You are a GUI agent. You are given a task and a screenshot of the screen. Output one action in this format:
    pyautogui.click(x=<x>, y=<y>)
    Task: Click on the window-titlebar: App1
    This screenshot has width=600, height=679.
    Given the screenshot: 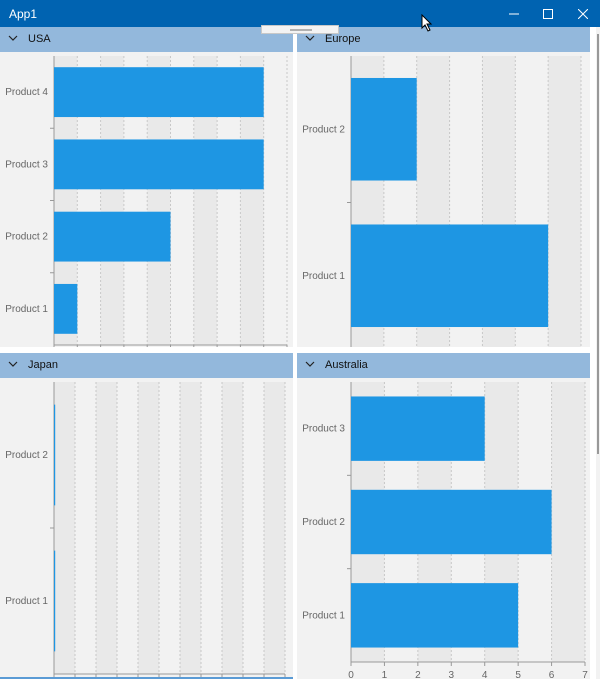 What is the action you would take?
    pyautogui.click(x=300, y=13)
    